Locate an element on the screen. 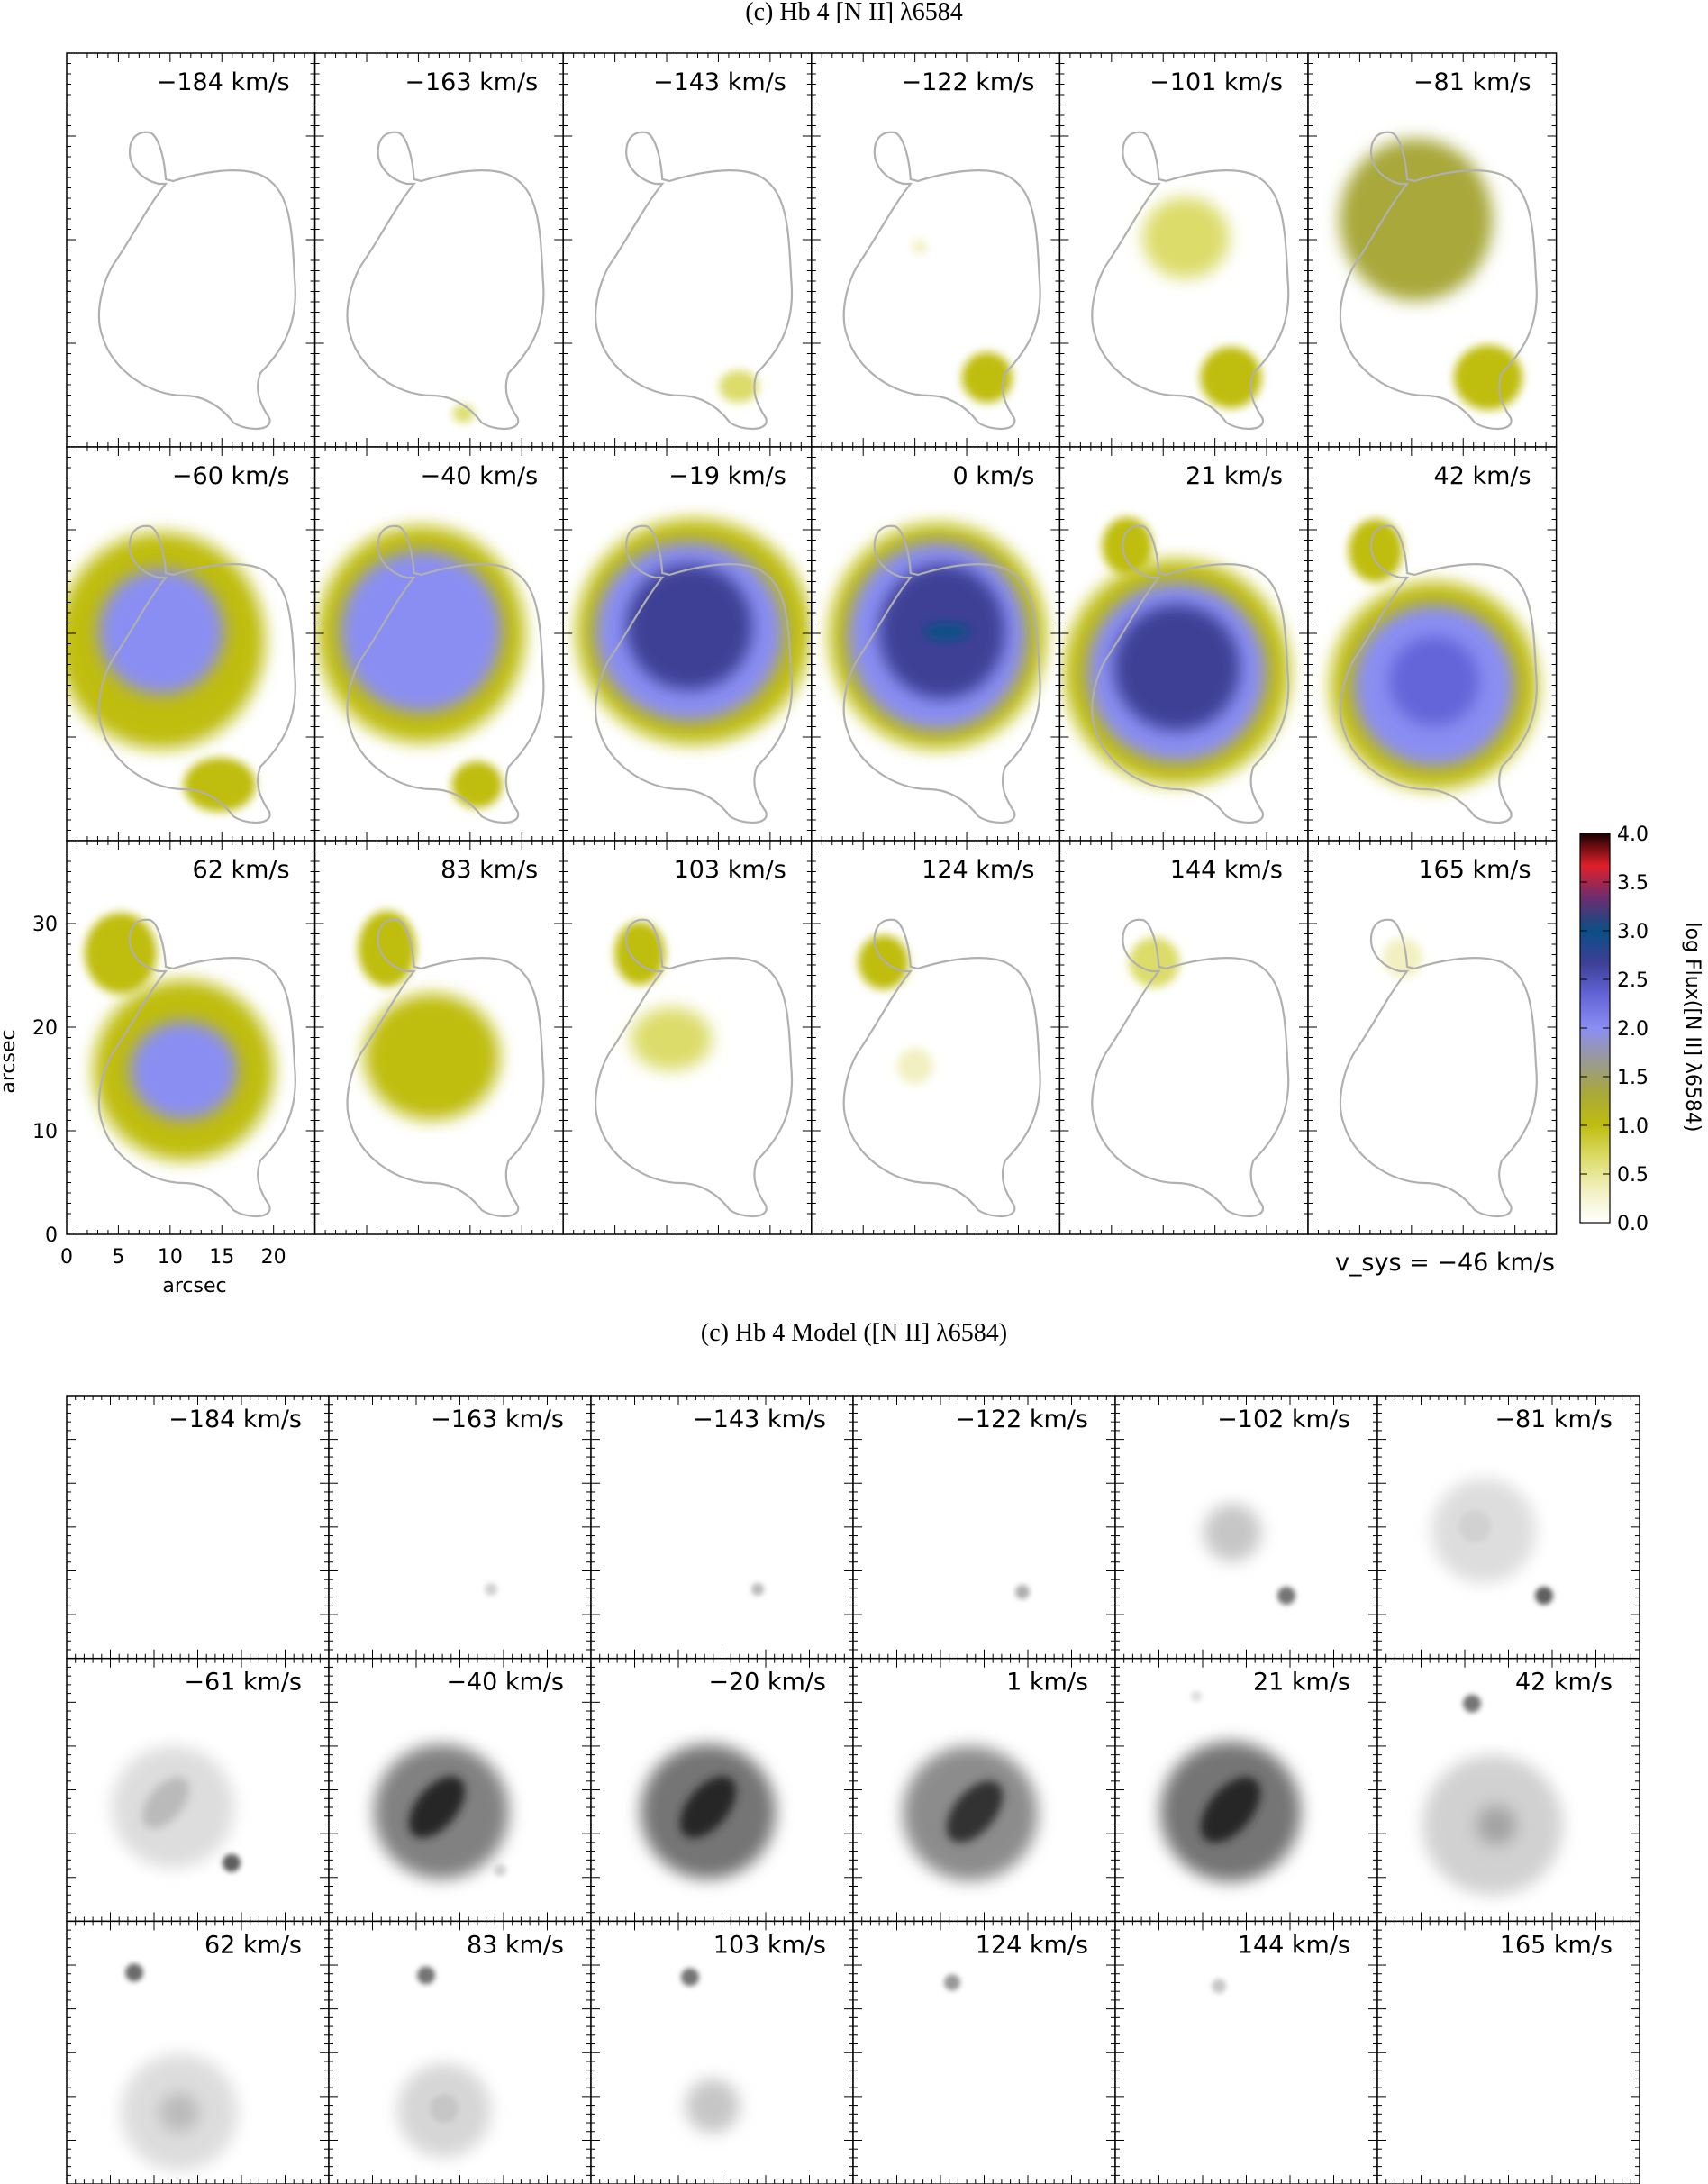 The height and width of the screenshot is (2184, 1708). velocity-label: 144 km/s is located at coordinates (1226, 870).